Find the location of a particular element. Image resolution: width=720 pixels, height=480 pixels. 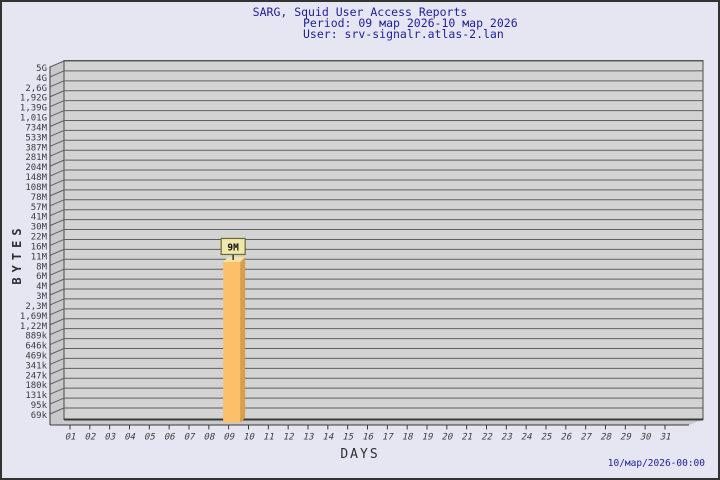

bar-value-box is located at coordinates (233, 246).